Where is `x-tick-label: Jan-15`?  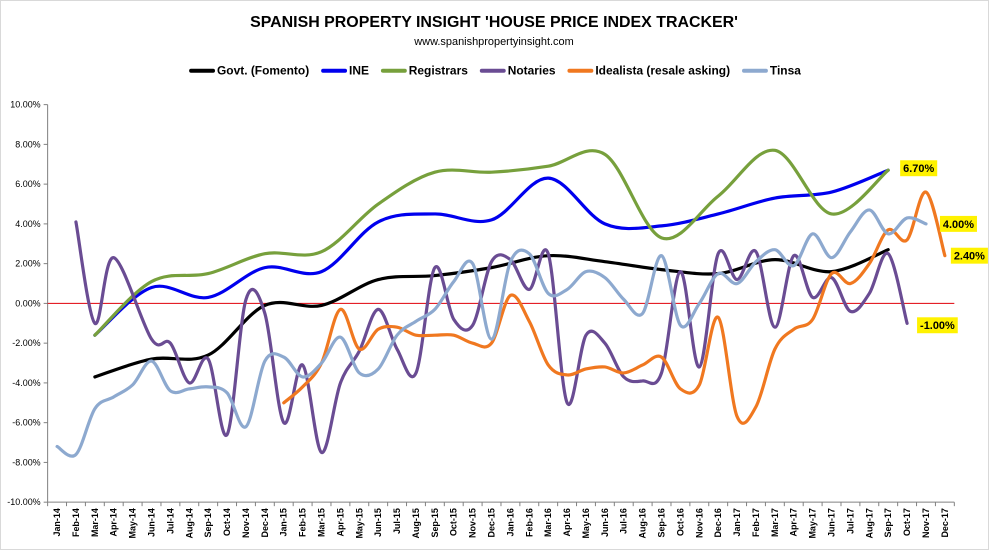 x-tick-label: Jan-15 is located at coordinates (284, 522).